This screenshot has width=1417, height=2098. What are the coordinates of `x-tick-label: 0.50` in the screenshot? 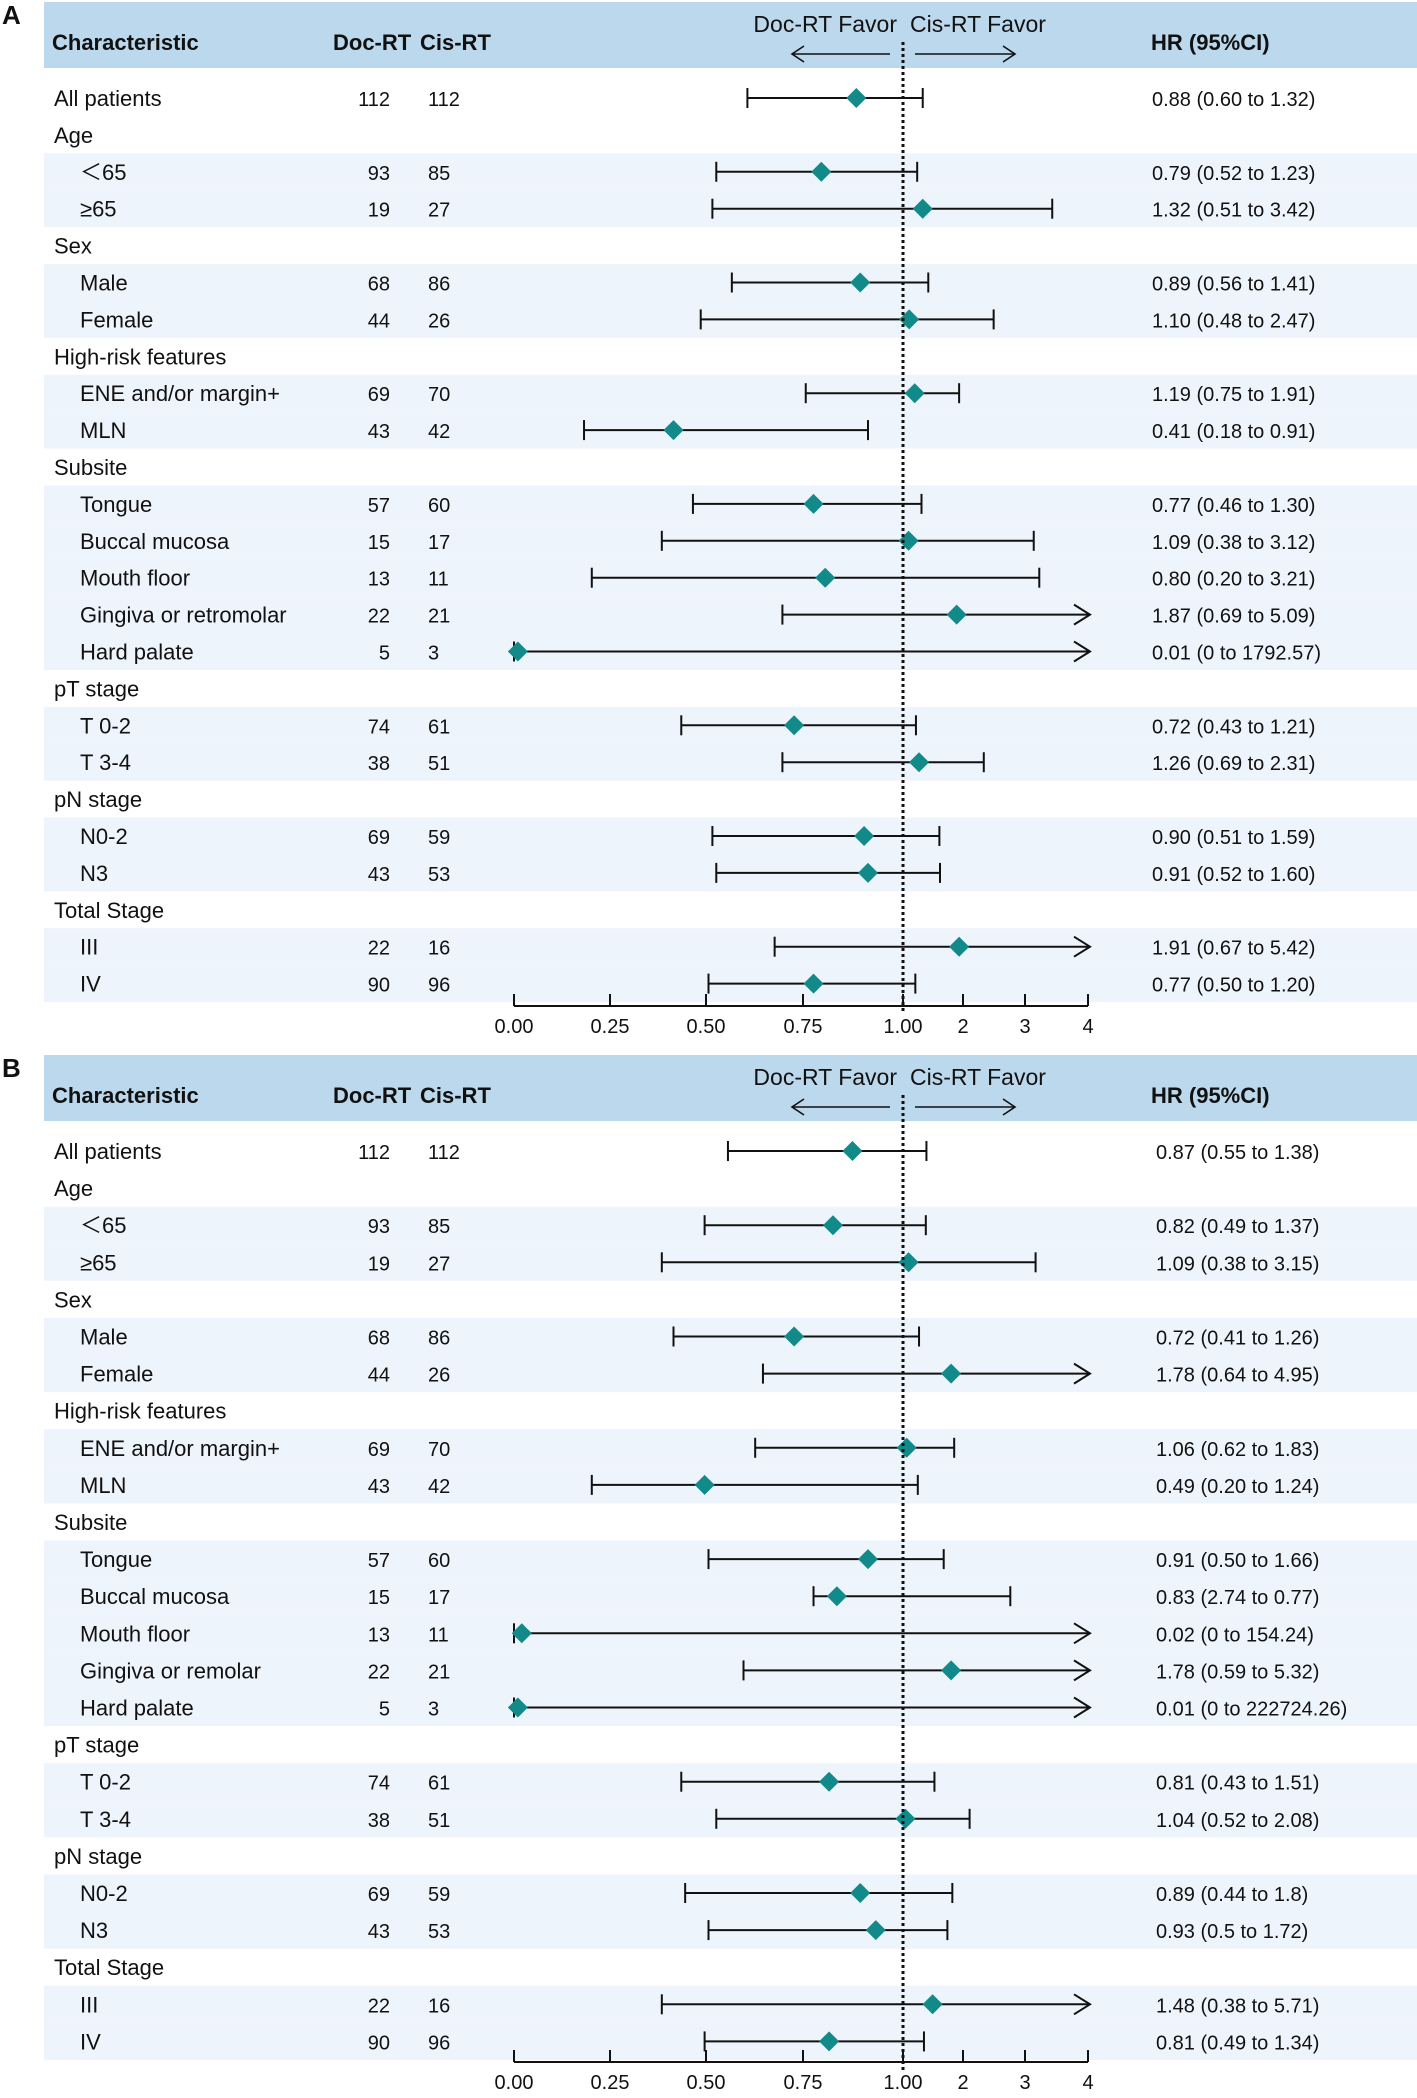 It's located at (706, 2082).